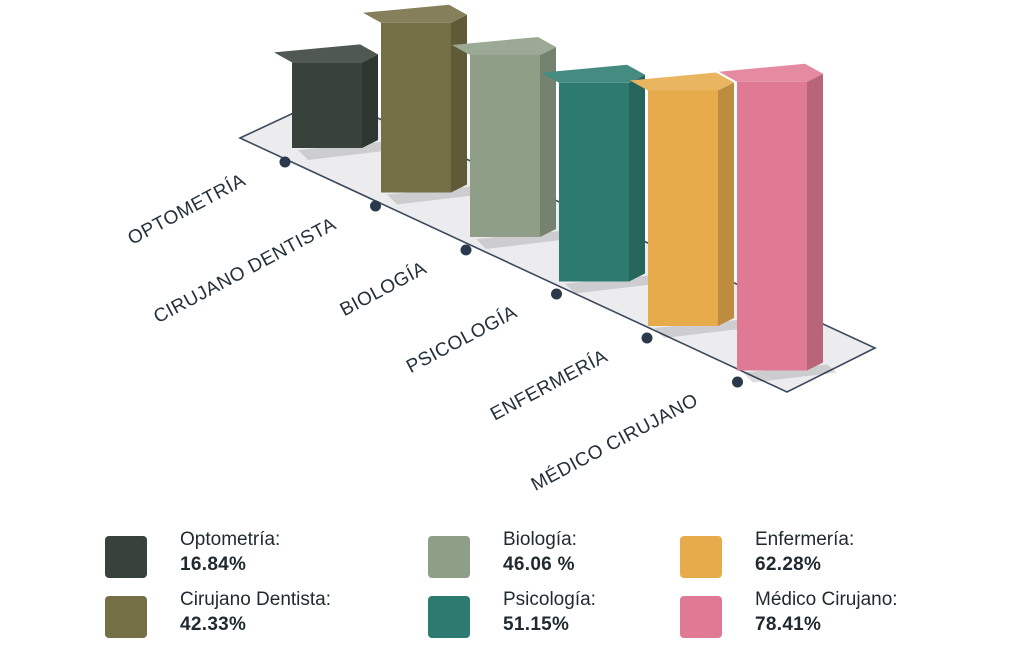  What do you see at coordinates (384, 289) in the screenshot?
I see `axis-label-biologia: BIOLOGÍA` at bounding box center [384, 289].